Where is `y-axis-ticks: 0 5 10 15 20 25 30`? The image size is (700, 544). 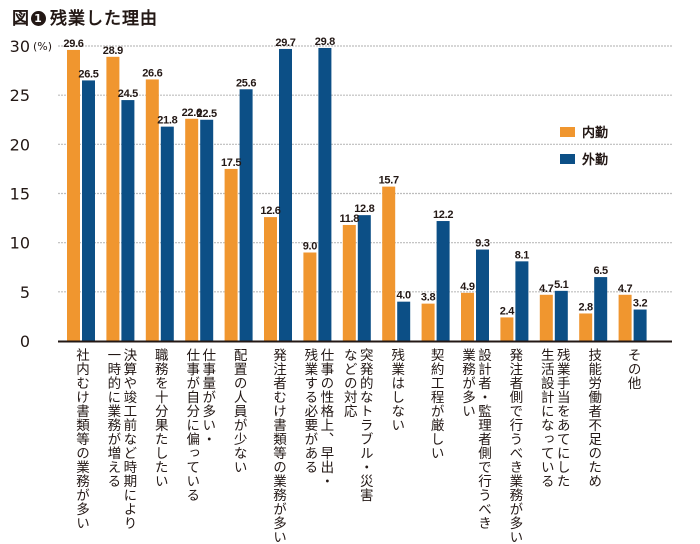 y-axis-ticks: 0 5 10 15 20 25 30 is located at coordinates (20, 194).